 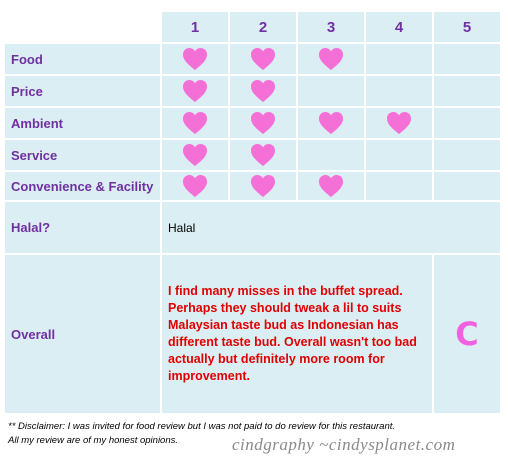 I want to click on row-label: Price, so click(x=82, y=91).